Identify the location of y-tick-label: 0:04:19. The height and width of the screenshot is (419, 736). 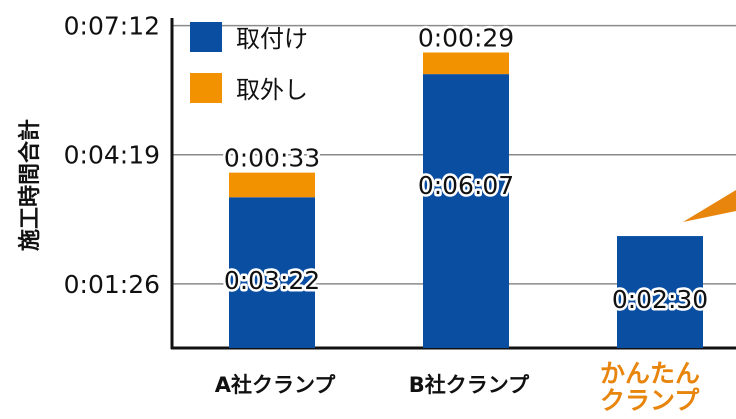
(112, 155).